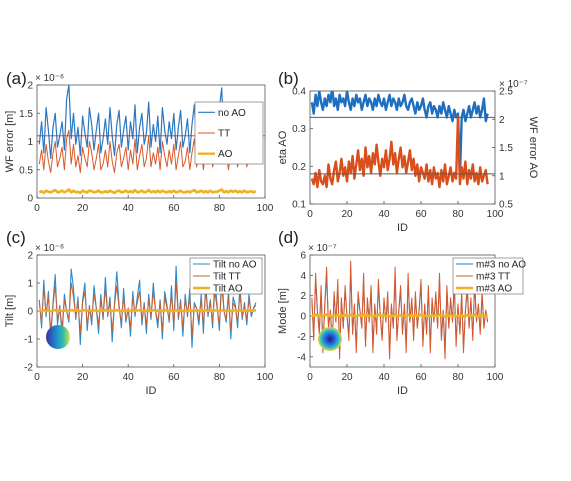 Image resolution: width=571 pixels, height=481 pixels. What do you see at coordinates (299, 167) in the screenshot?
I see `y-tick-label: 0.2` at bounding box center [299, 167].